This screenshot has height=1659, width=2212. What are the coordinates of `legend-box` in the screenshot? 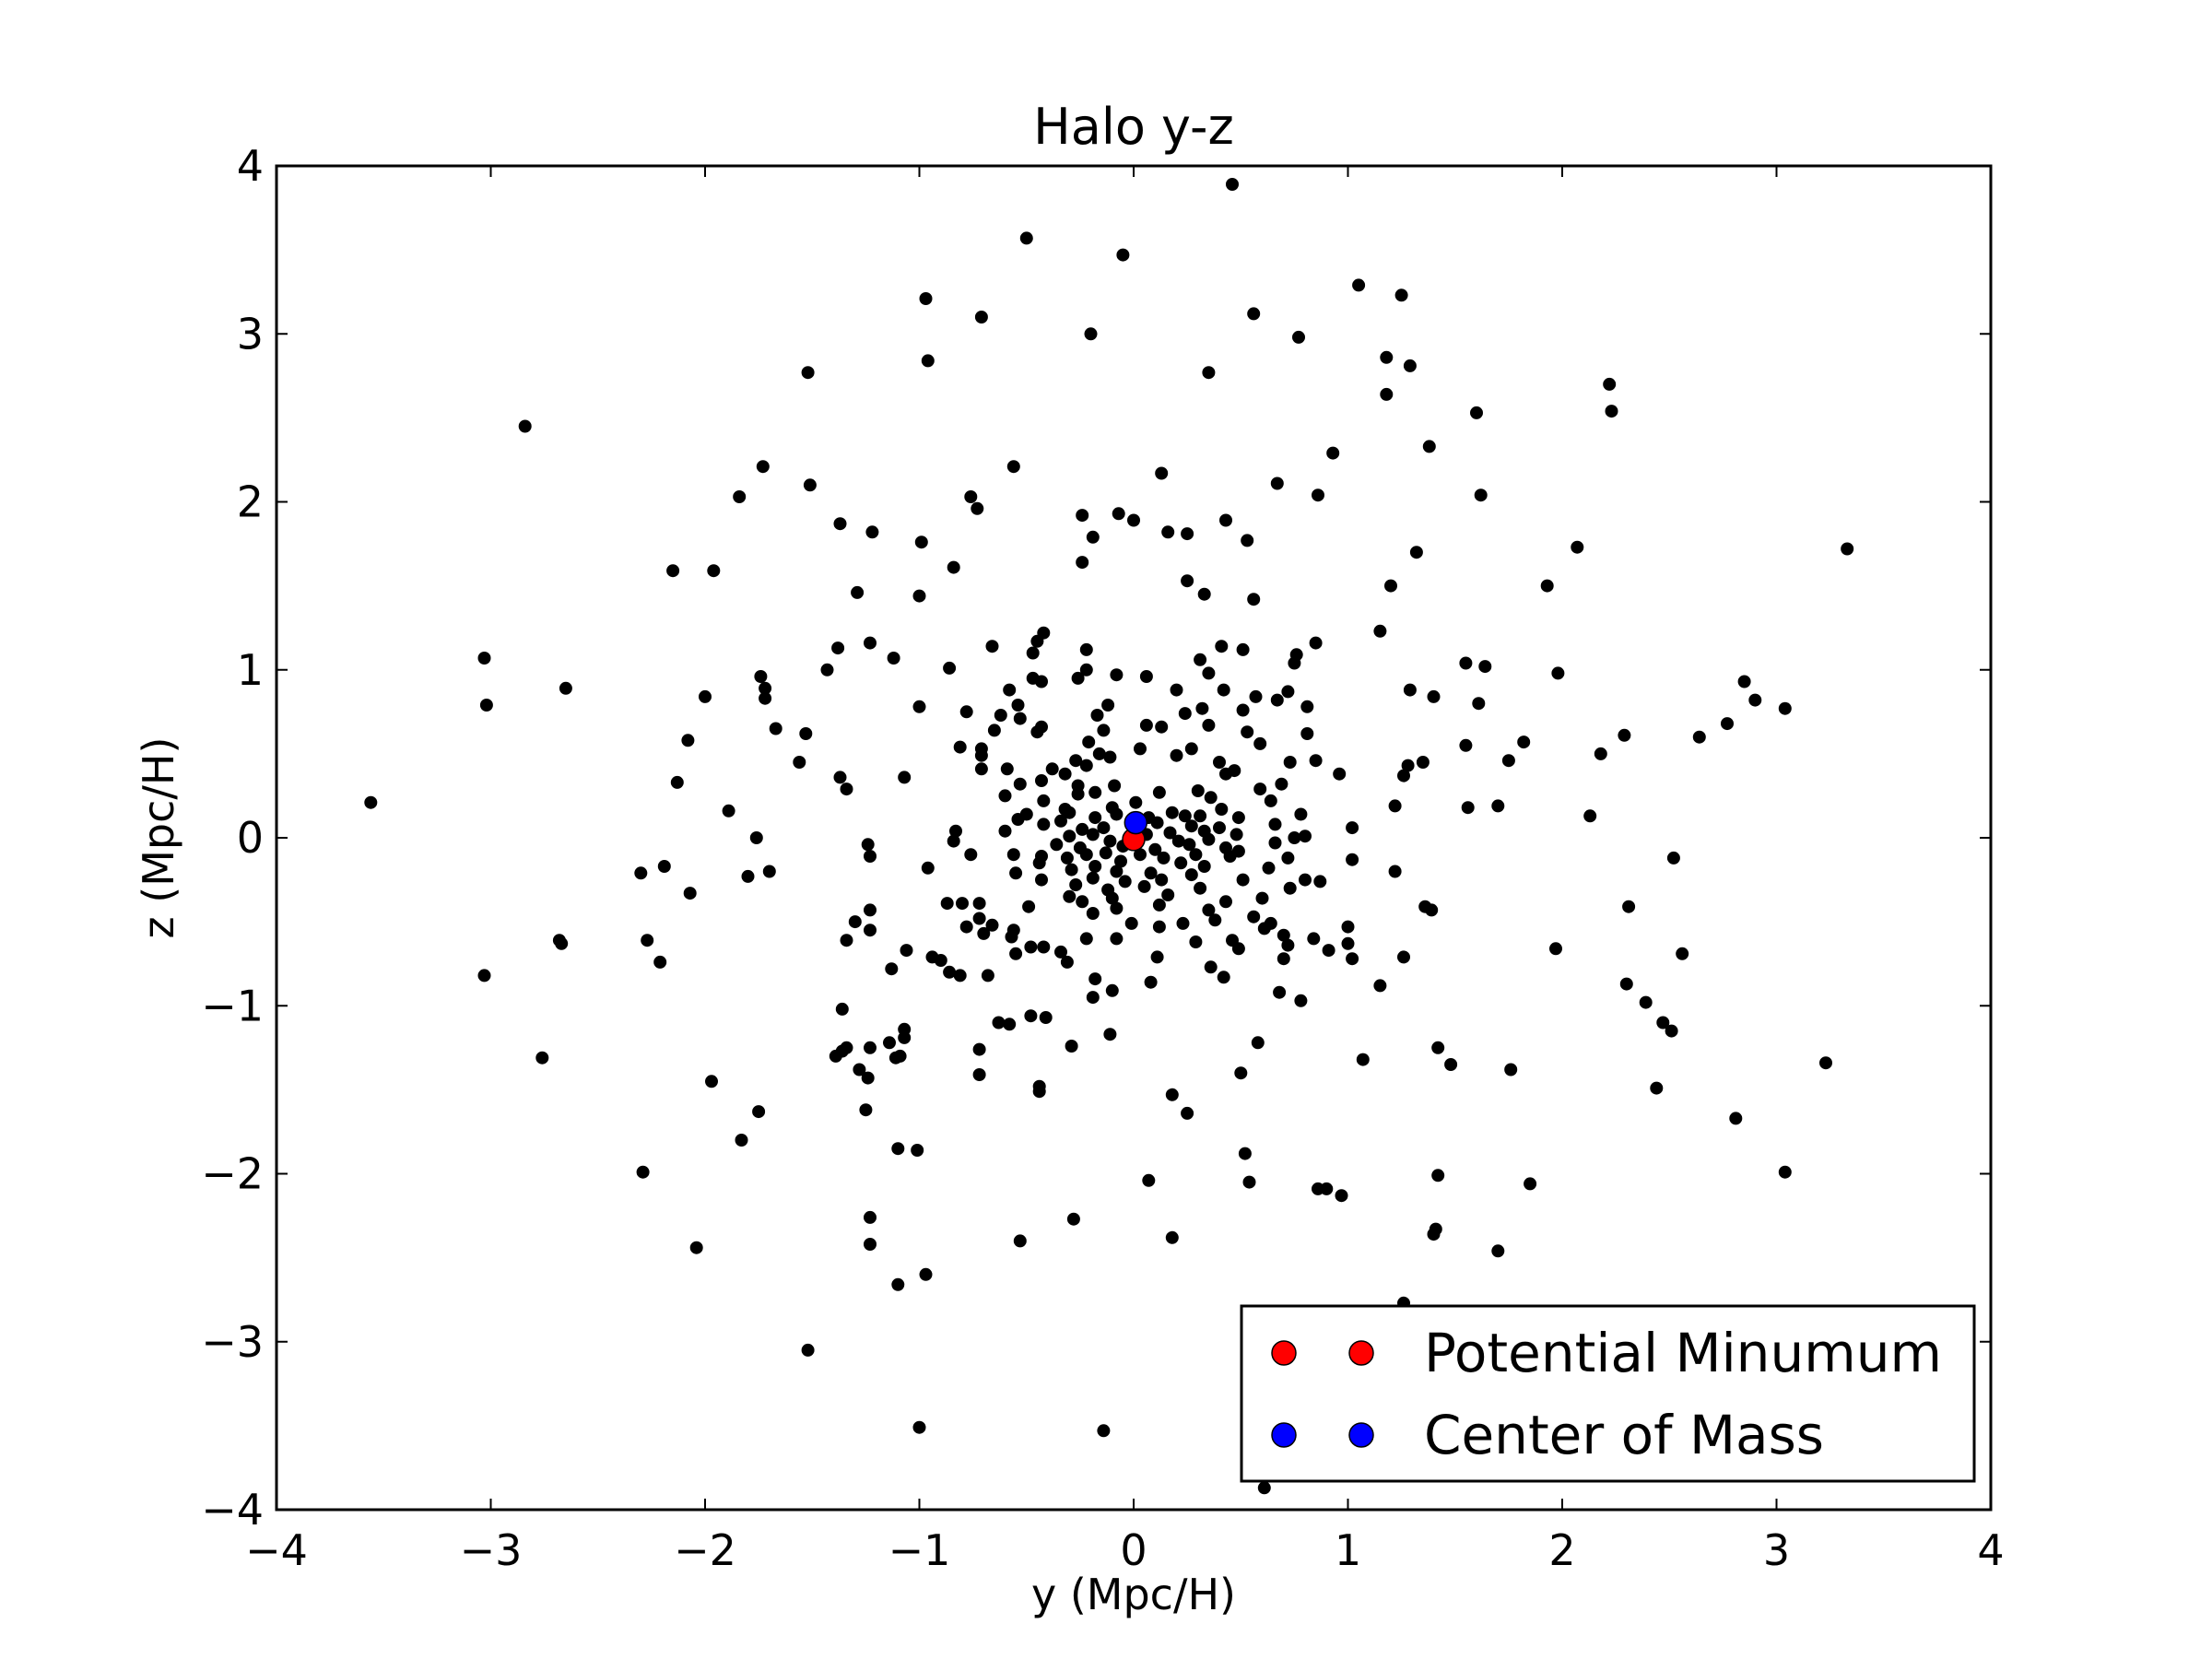 It's located at (1608, 1393).